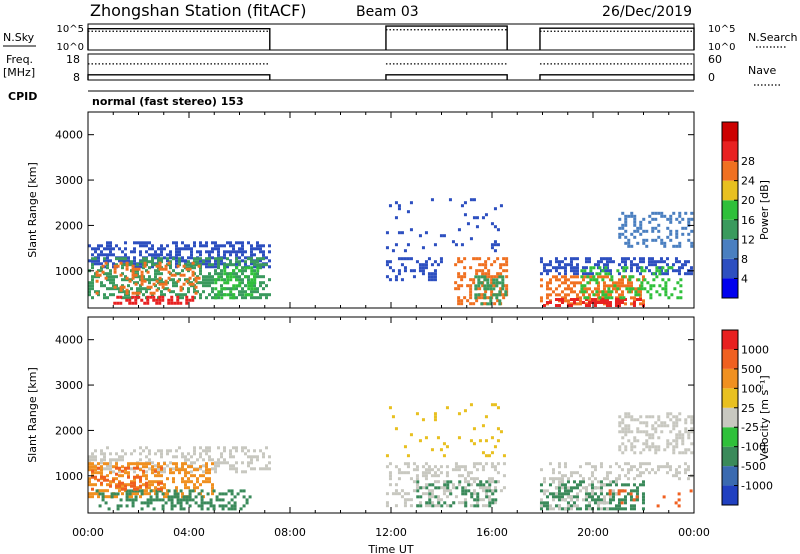 The width and height of the screenshot is (800, 554). I want to click on power-colorbar-label: 24, so click(748, 181).